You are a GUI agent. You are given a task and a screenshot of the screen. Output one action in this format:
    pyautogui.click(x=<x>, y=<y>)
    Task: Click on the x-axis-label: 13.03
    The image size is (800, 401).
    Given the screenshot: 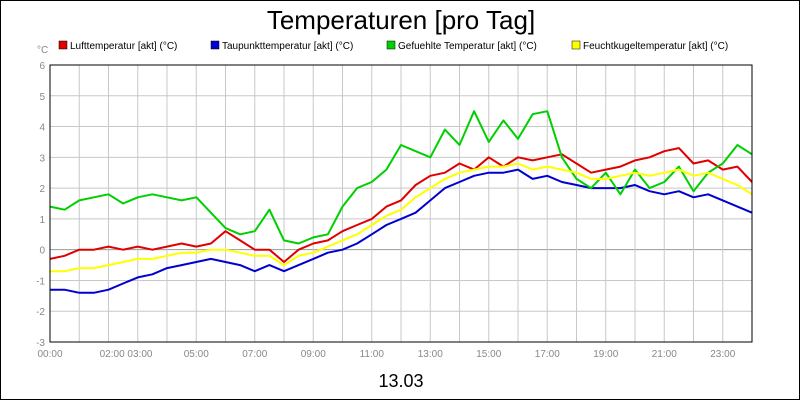 What is the action you would take?
    pyautogui.click(x=400, y=381)
    